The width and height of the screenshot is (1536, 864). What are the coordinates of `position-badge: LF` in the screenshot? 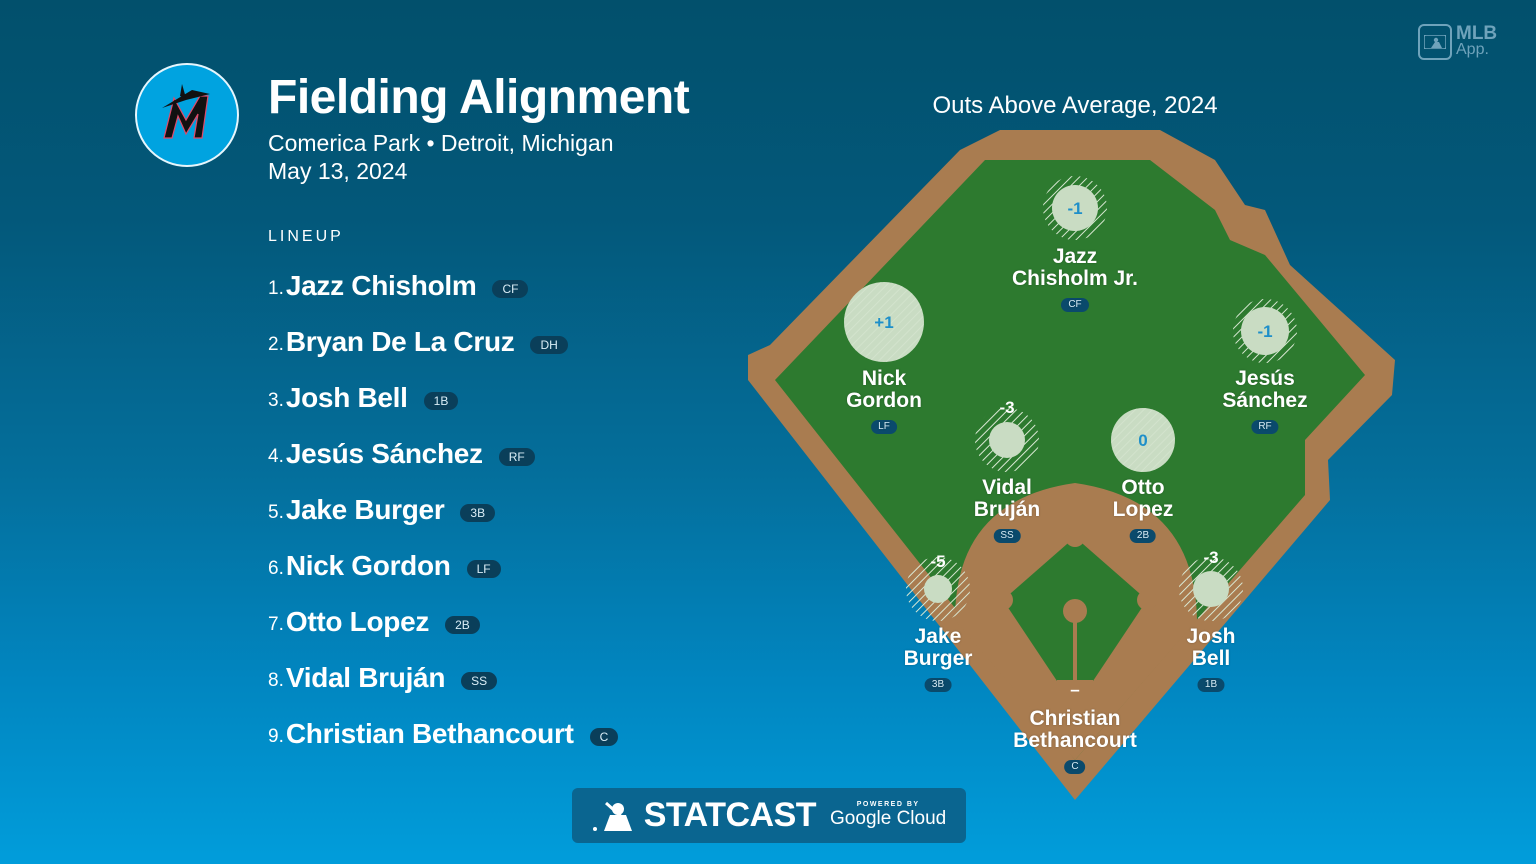 It's located at (483, 569).